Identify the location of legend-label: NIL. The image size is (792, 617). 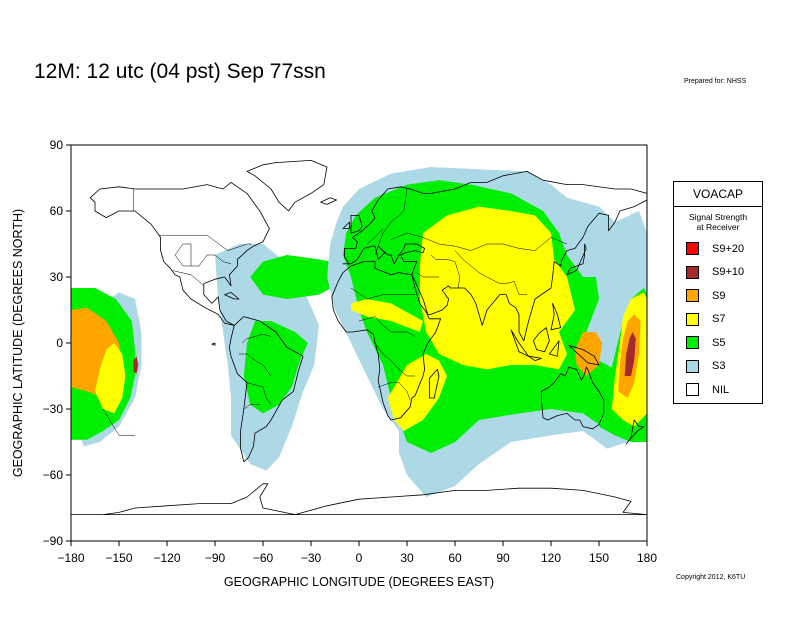
(721, 389).